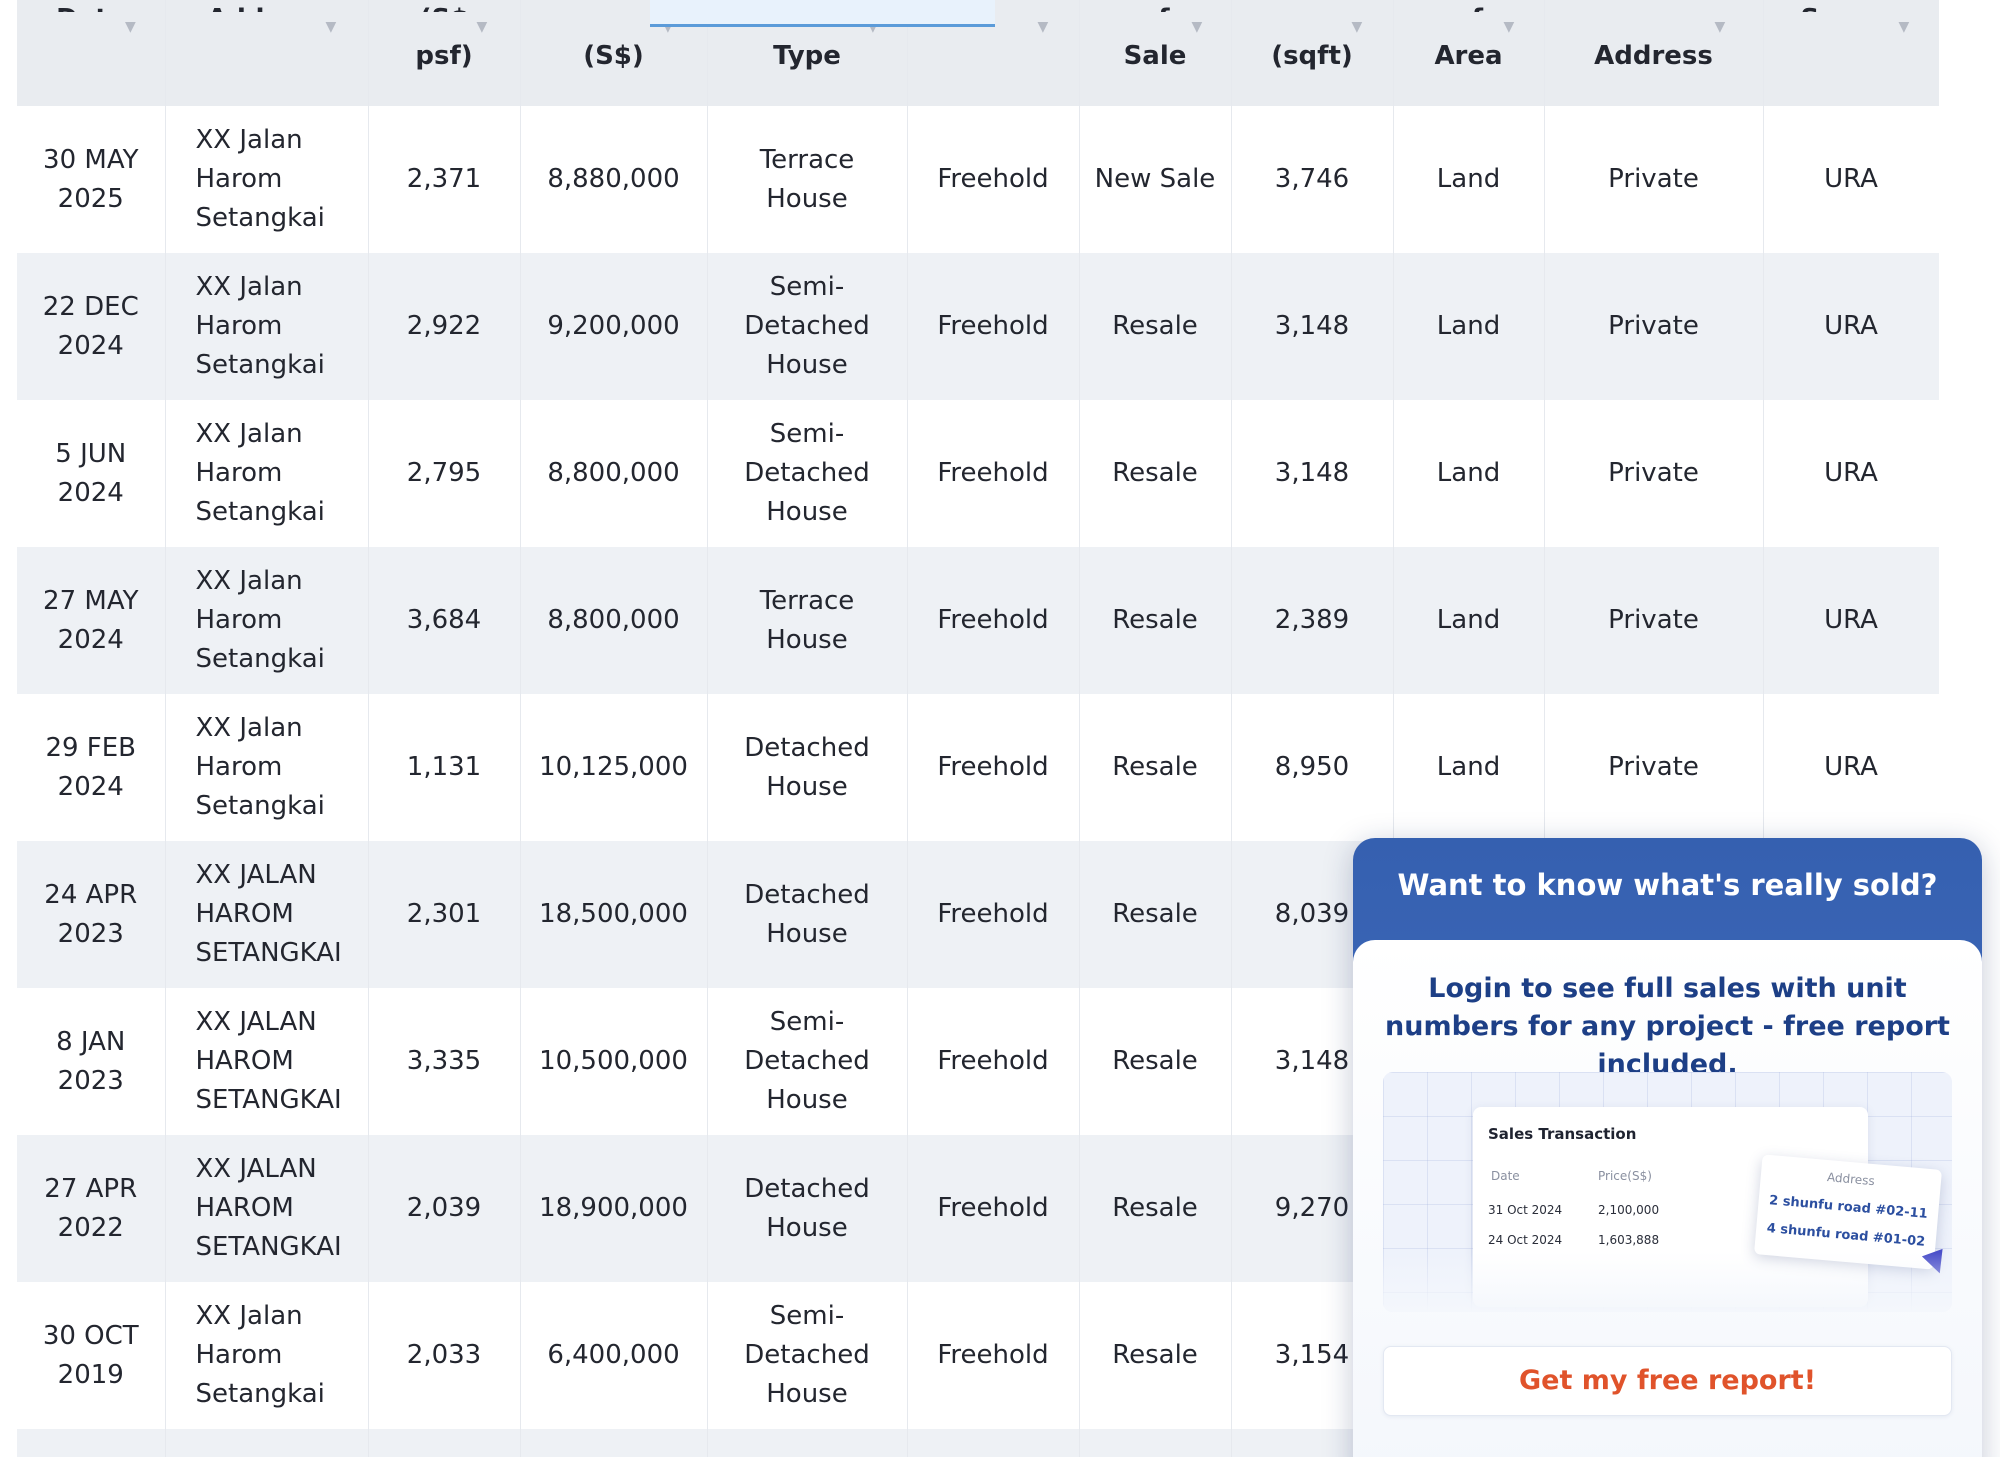 This screenshot has height=1457, width=2000. Describe the element at coordinates (613, 56) in the screenshot. I see `header-bottom-text: (S$)` at that location.